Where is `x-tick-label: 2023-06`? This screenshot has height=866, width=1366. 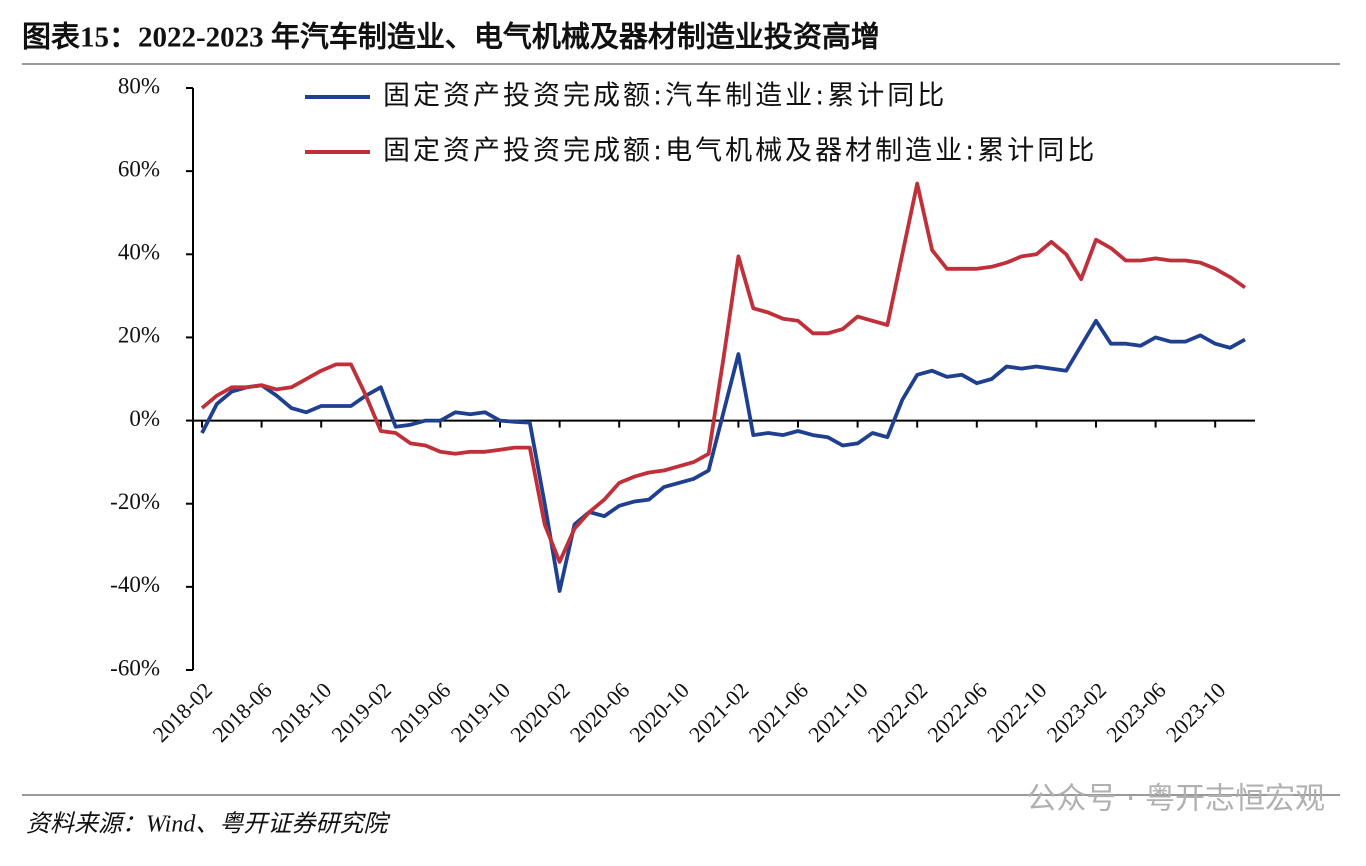 x-tick-label: 2023-06 is located at coordinates (1136, 712).